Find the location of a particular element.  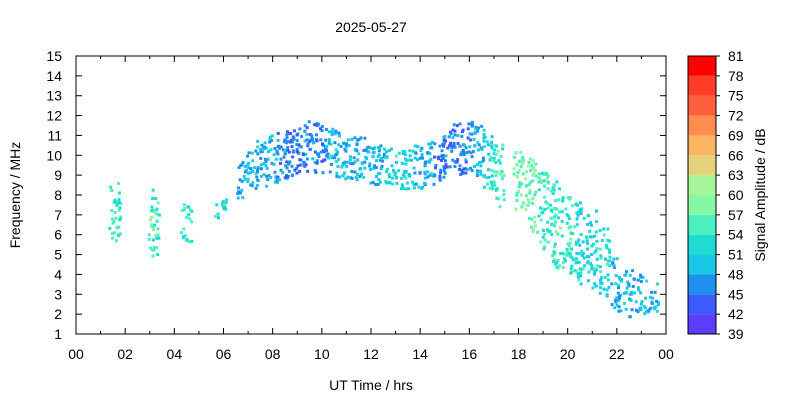

colorbar-tick-label: 48 is located at coordinates (736, 274).